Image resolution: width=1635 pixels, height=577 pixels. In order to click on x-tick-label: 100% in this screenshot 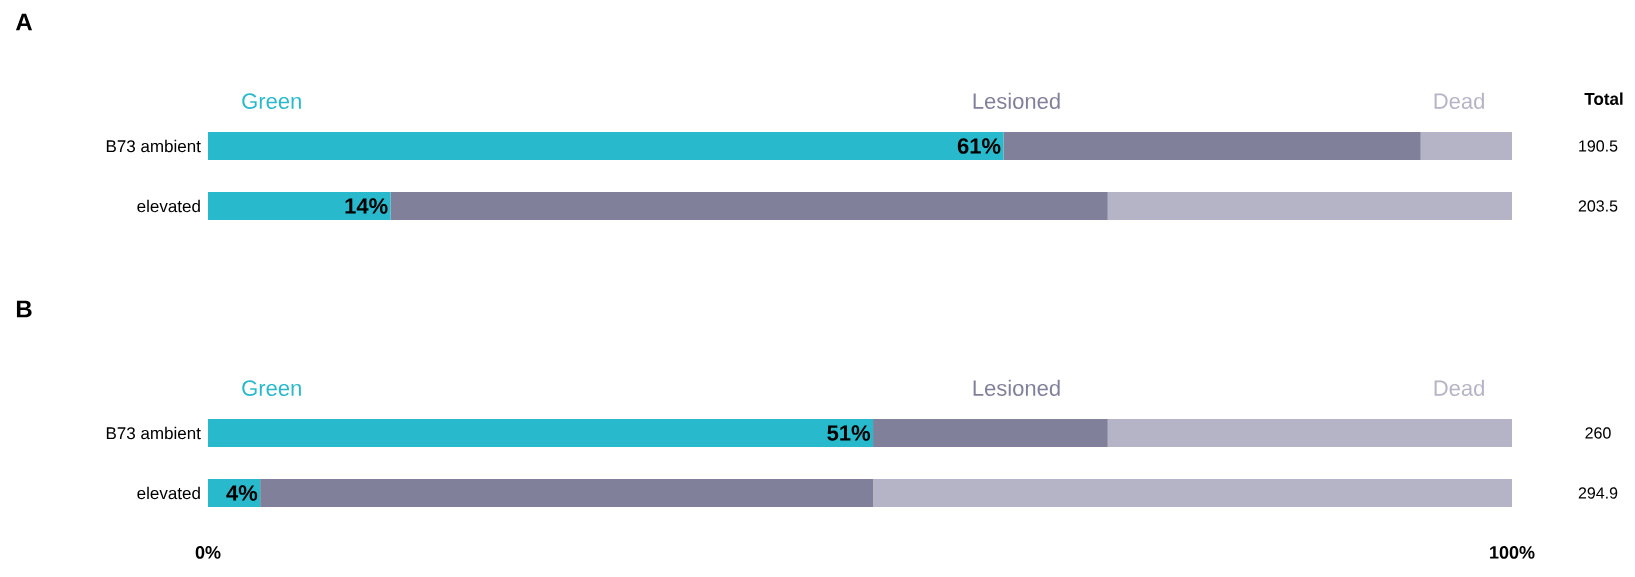, I will do `click(1512, 552)`.